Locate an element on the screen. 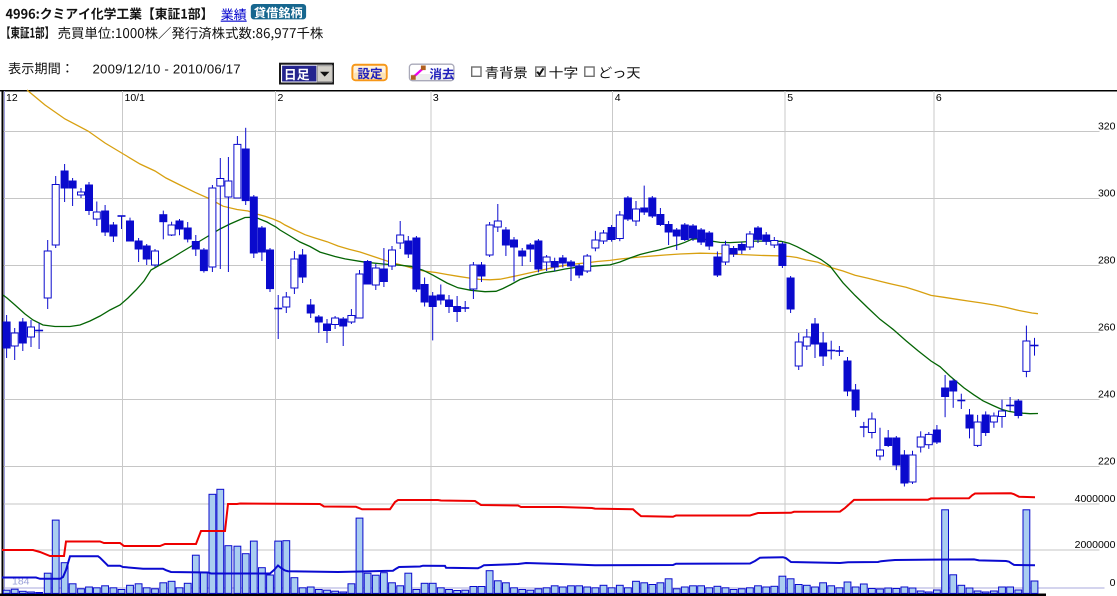  svg-text: 220 is located at coordinates (1107, 462).